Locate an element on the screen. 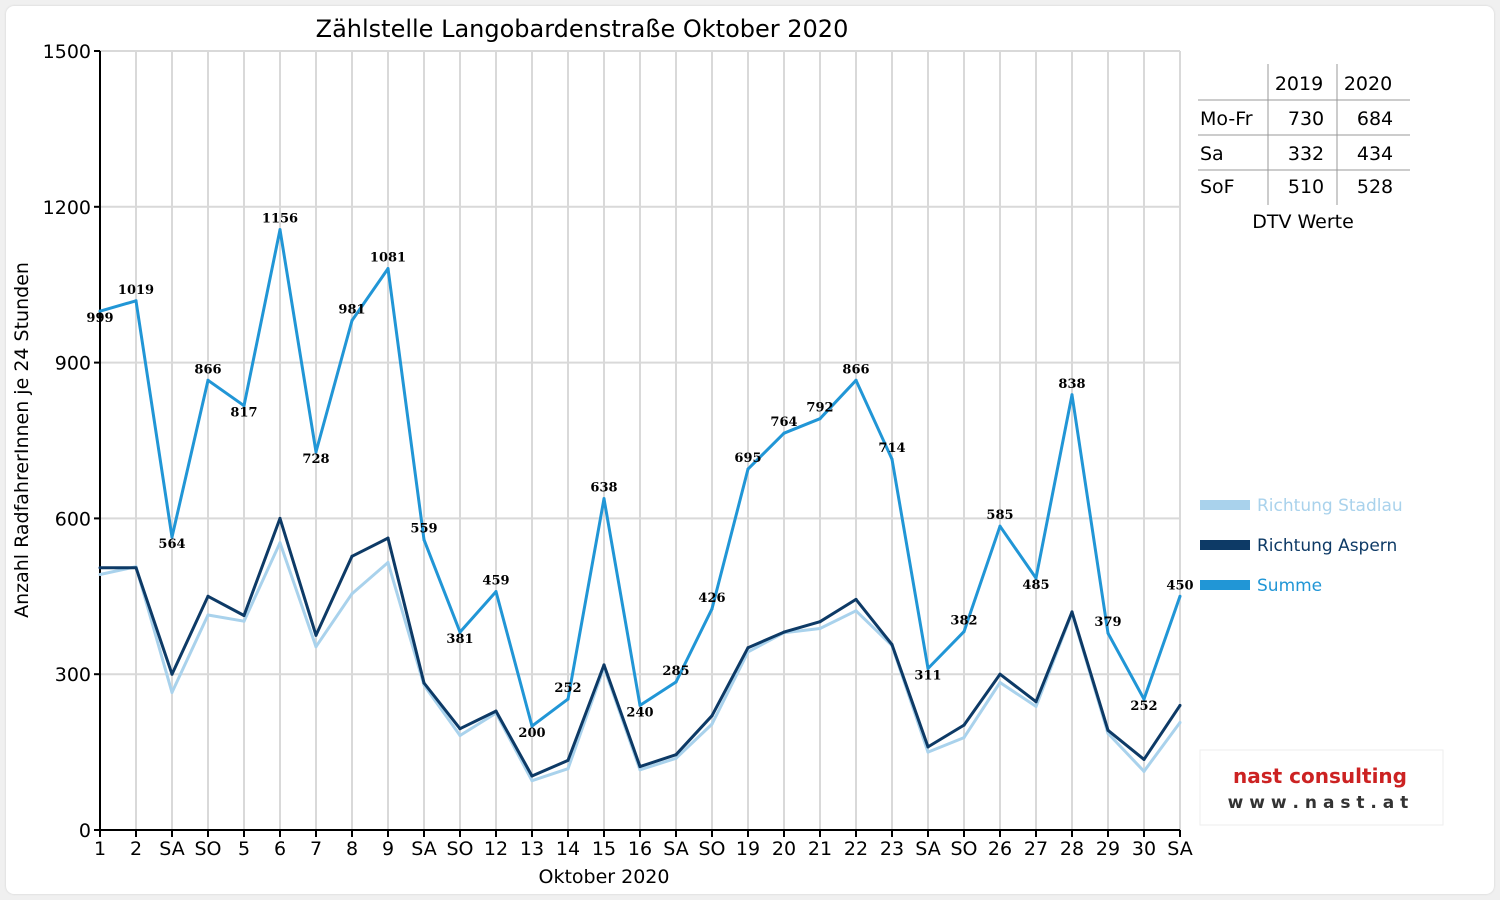 The image size is (1500, 900). x-tick-label: 23 is located at coordinates (892, 849).